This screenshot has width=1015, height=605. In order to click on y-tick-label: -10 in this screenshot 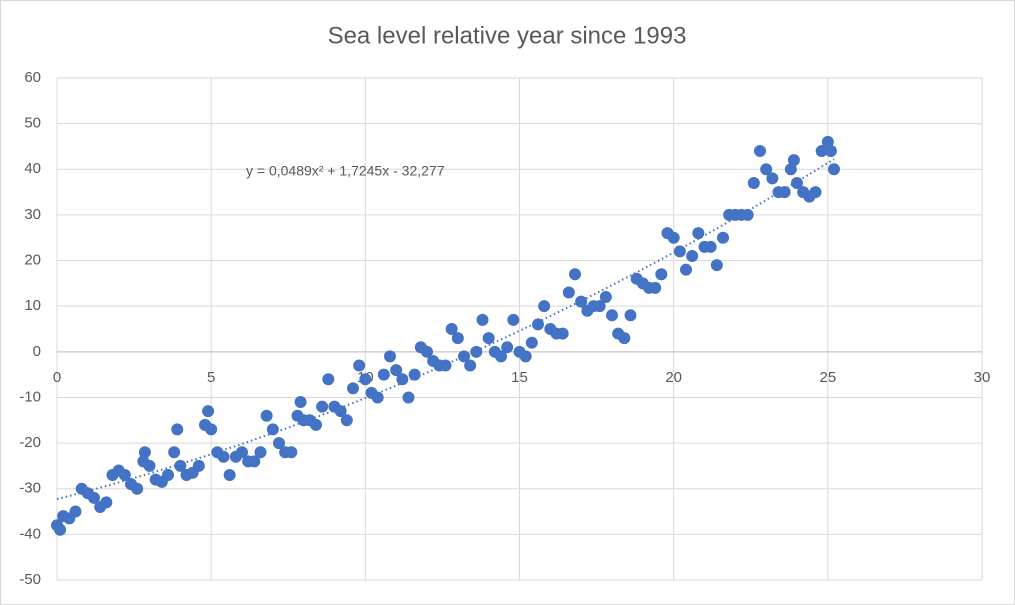, I will do `click(30, 396)`.